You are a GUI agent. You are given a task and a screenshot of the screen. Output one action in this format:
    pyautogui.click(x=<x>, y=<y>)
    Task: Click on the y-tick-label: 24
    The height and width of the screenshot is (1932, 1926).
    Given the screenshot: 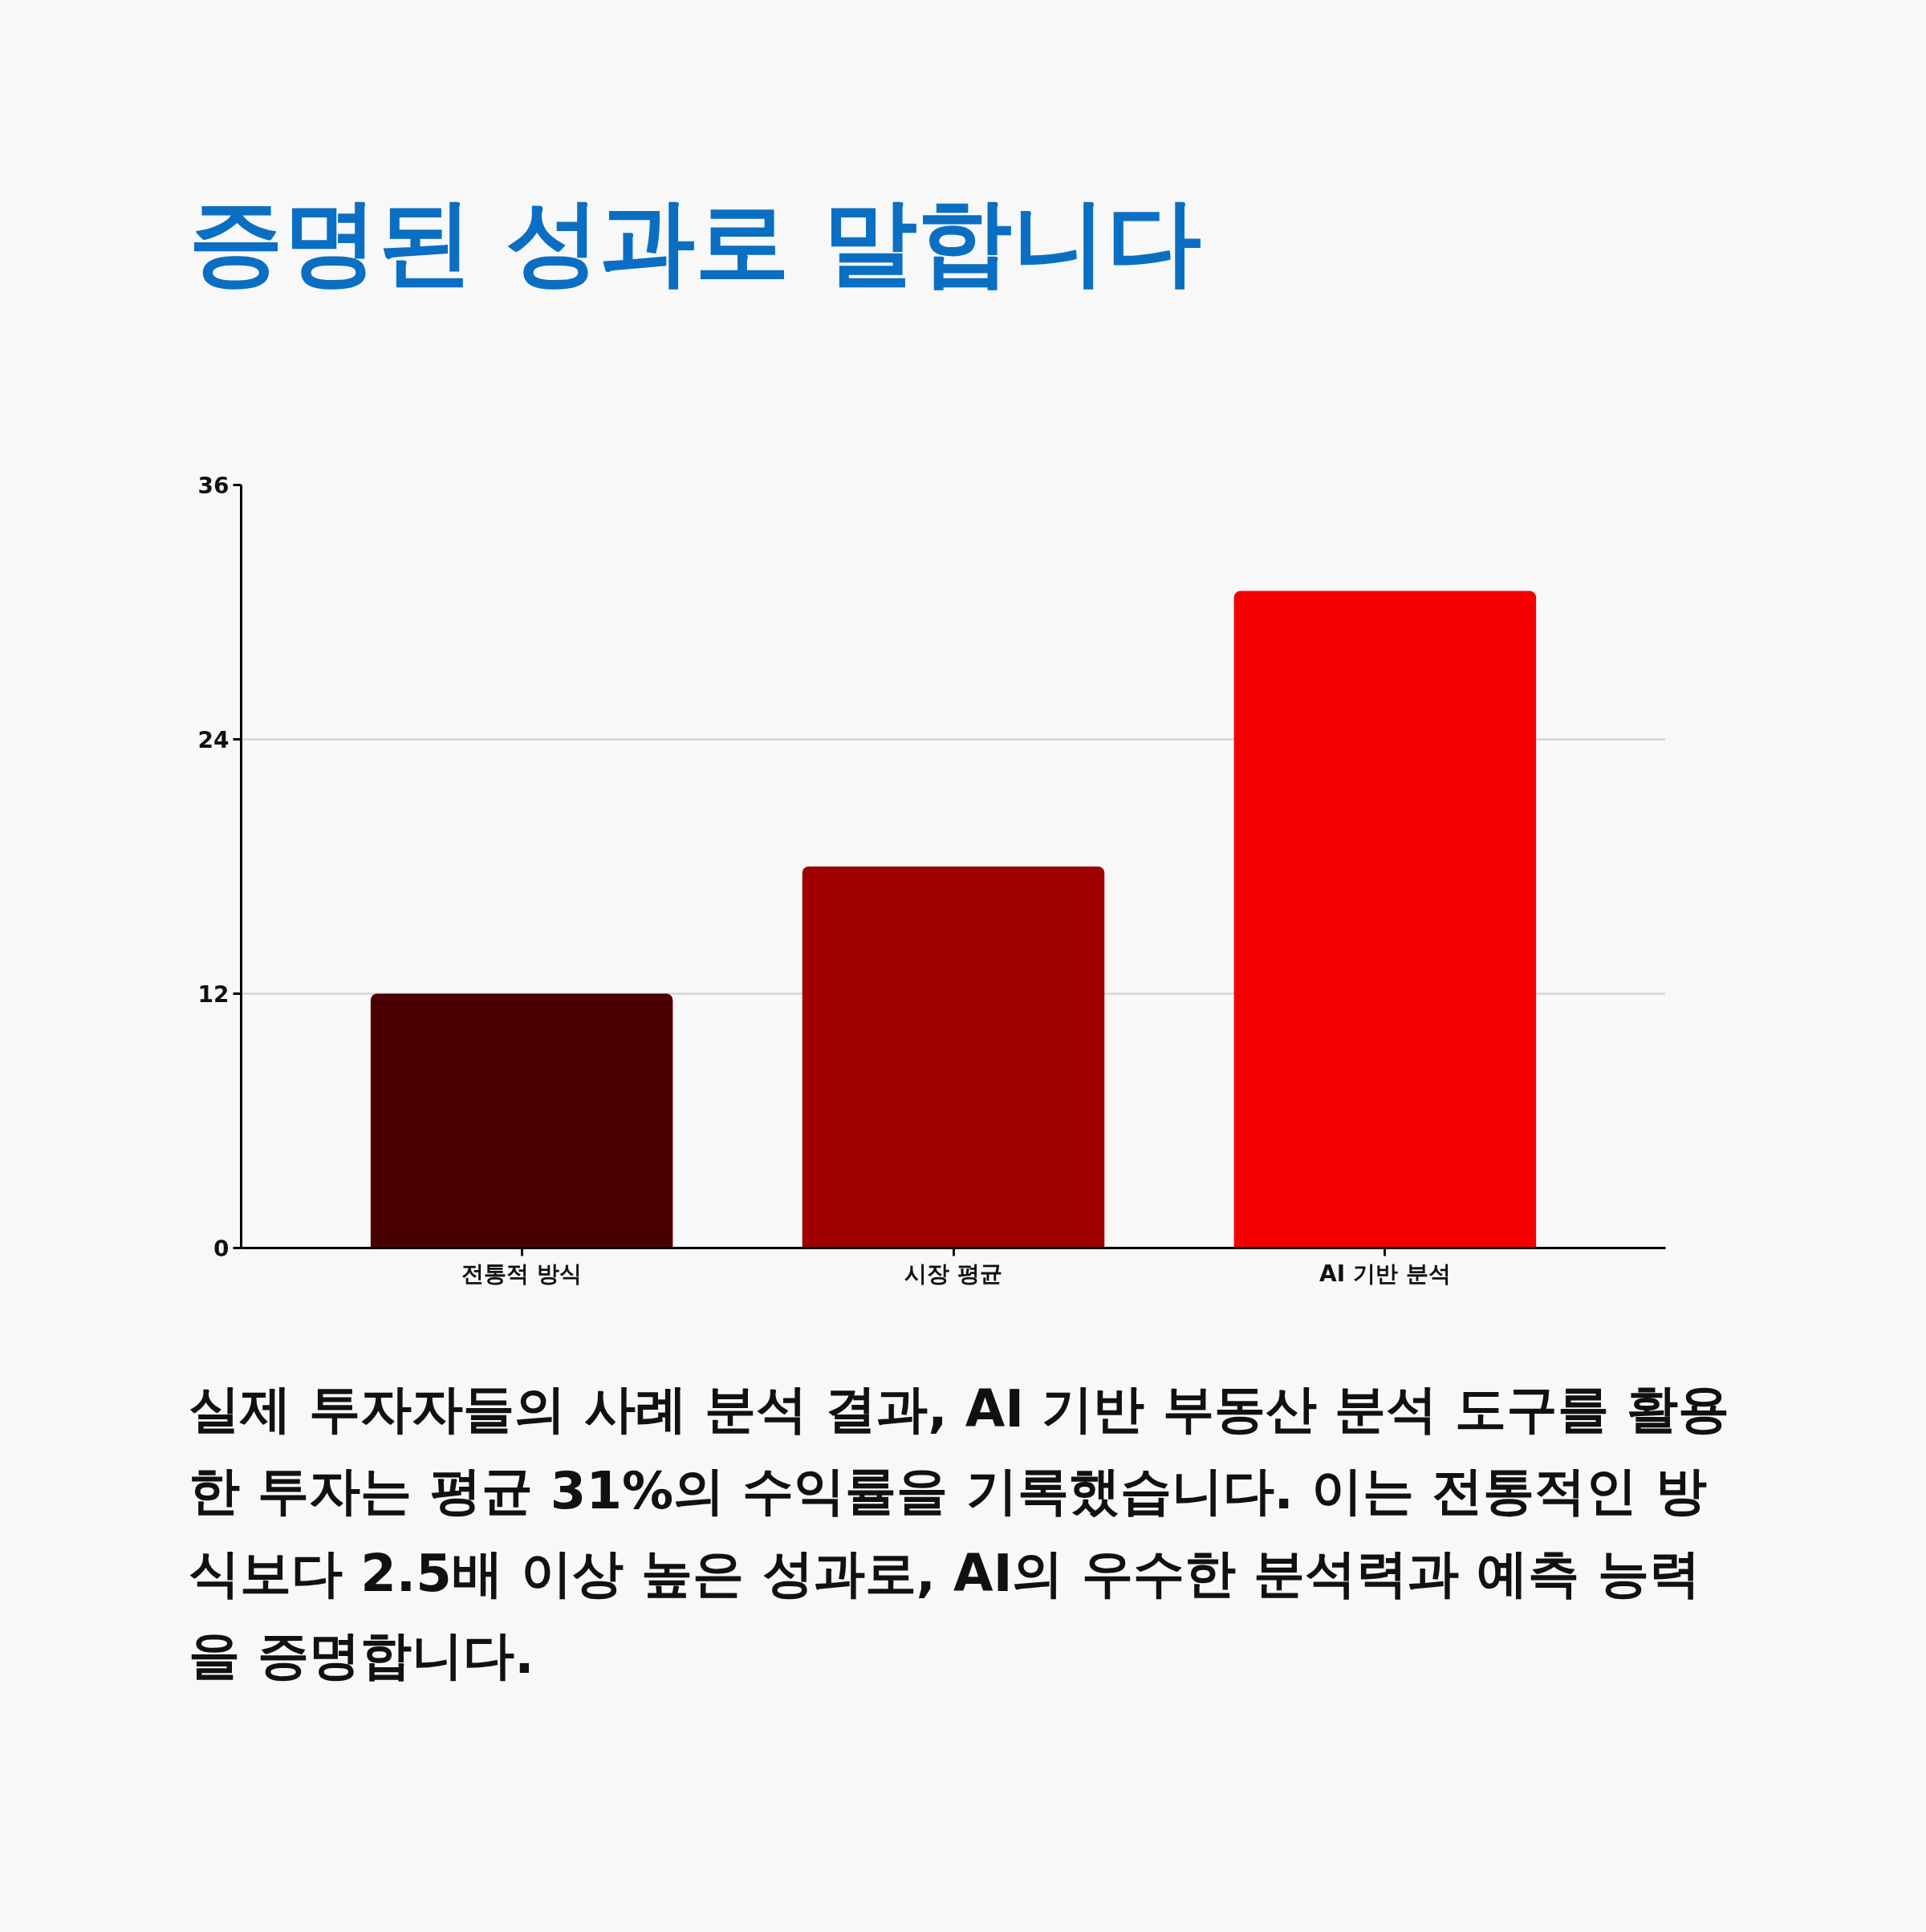 What is the action you would take?
    pyautogui.click(x=213, y=740)
    